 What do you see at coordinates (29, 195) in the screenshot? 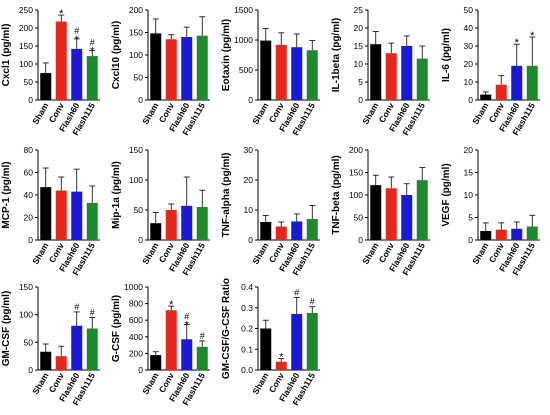
I see `y-tick-label: 40` at bounding box center [29, 195].